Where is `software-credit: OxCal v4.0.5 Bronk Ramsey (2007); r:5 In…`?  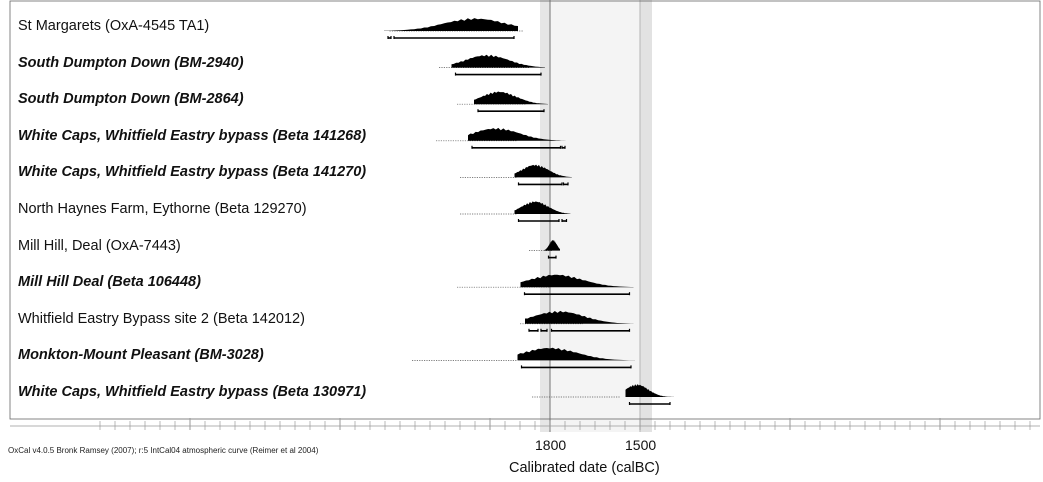 software-credit: OxCal v4.0.5 Bronk Ramsey (2007); r:5 In… is located at coordinates (163, 450).